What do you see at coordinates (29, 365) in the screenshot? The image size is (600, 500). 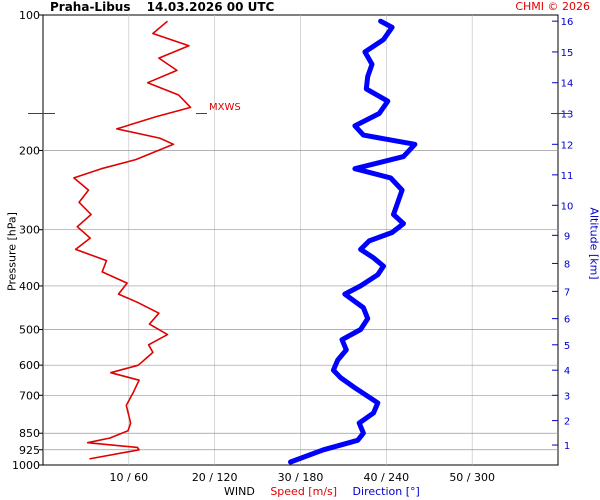 I see `pressure-tick-label: 600` at bounding box center [29, 365].